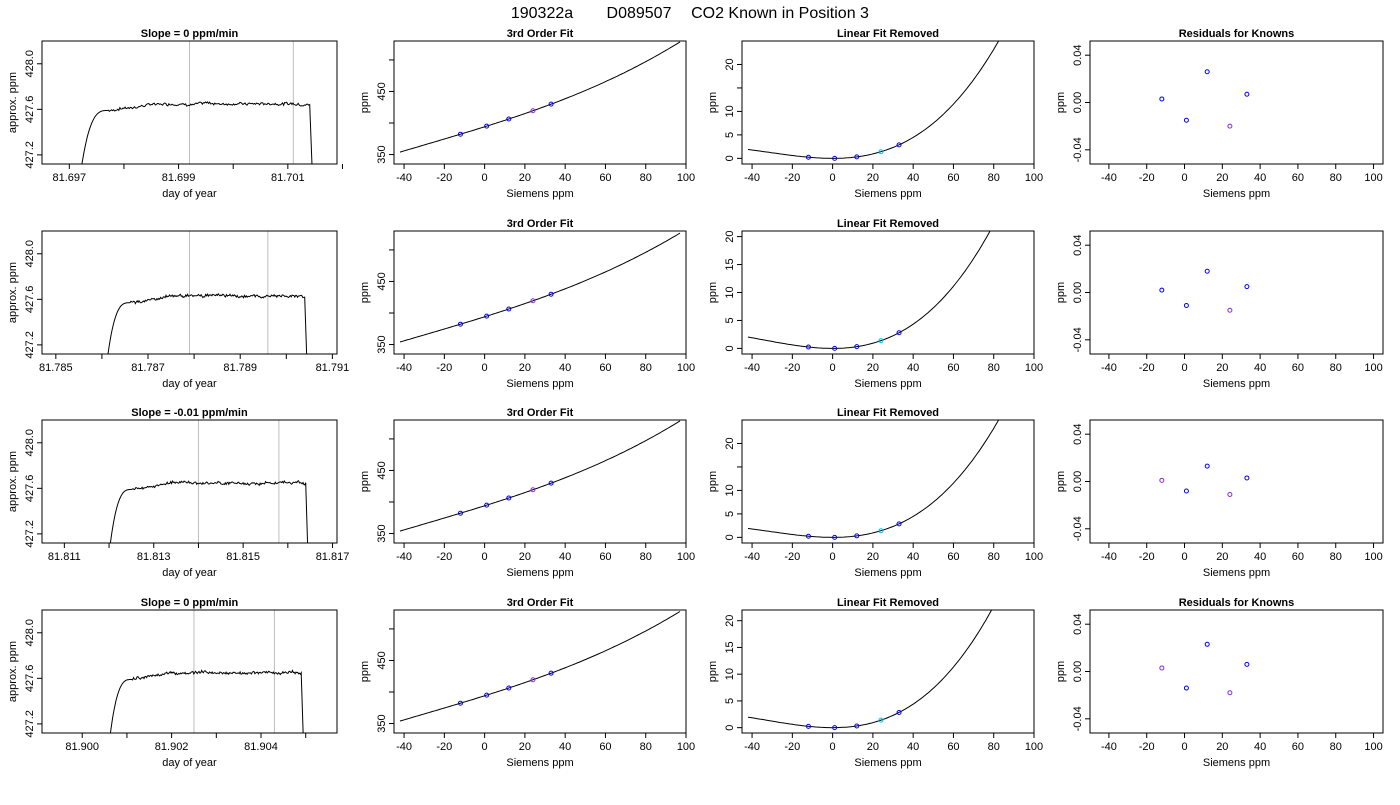 Image resolution: width=1400 pixels, height=805 pixels. Describe the element at coordinates (154, 557) in the screenshot. I see `x-tick-label: 81.813` at that location.